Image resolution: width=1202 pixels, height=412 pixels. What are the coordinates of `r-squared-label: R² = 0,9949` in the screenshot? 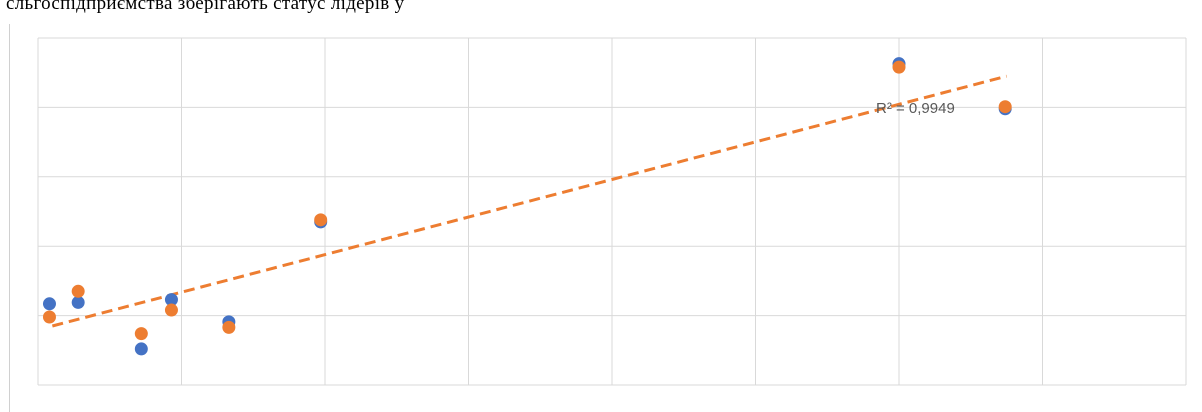 It's located at (915, 108).